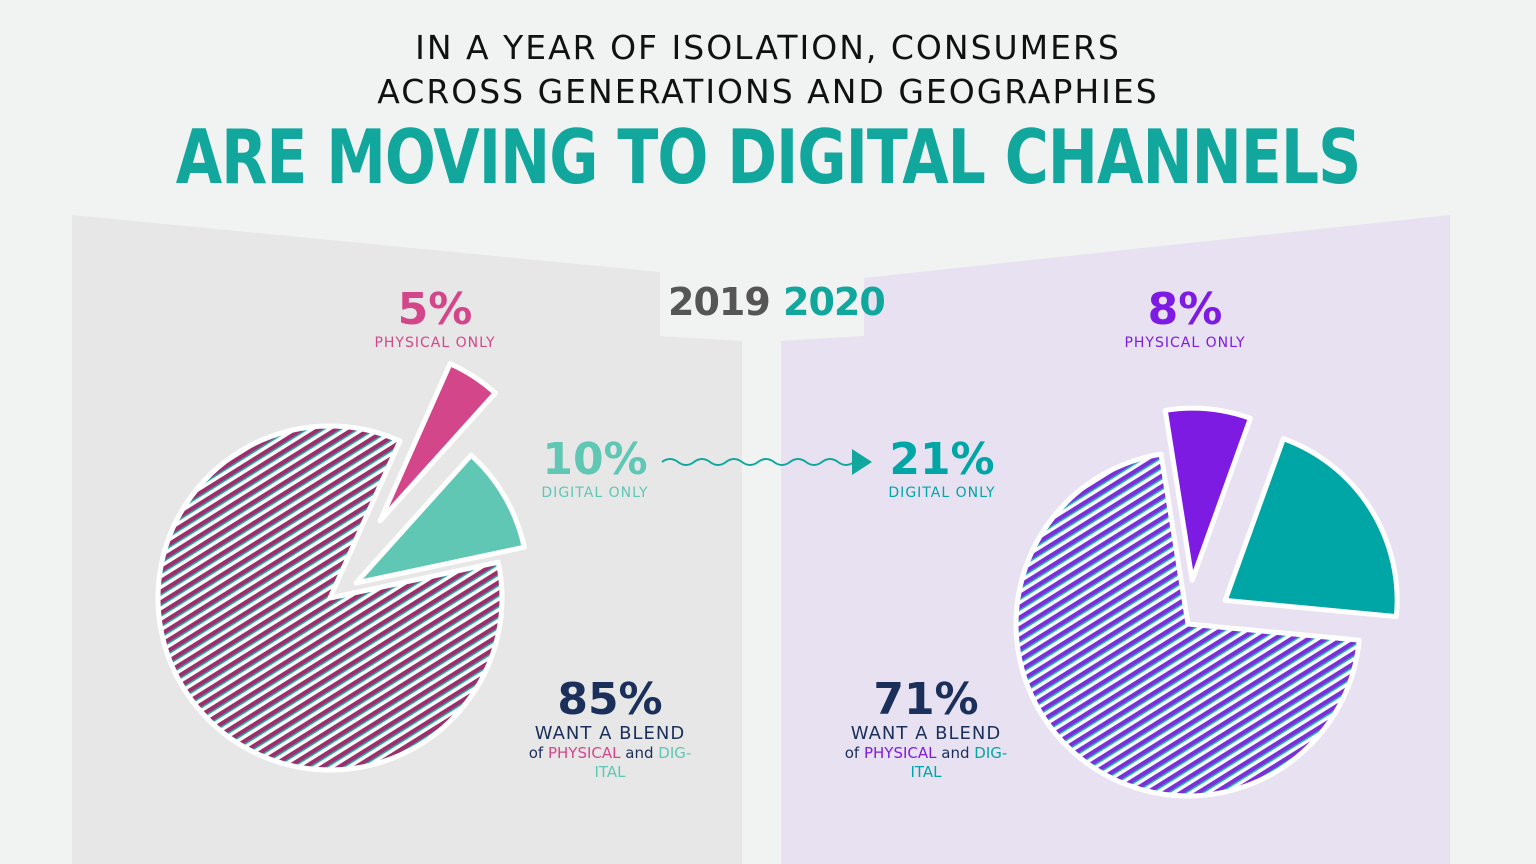  I want to click on label-2020-digital: 21% DIGITAL ONLY, so click(942, 469).